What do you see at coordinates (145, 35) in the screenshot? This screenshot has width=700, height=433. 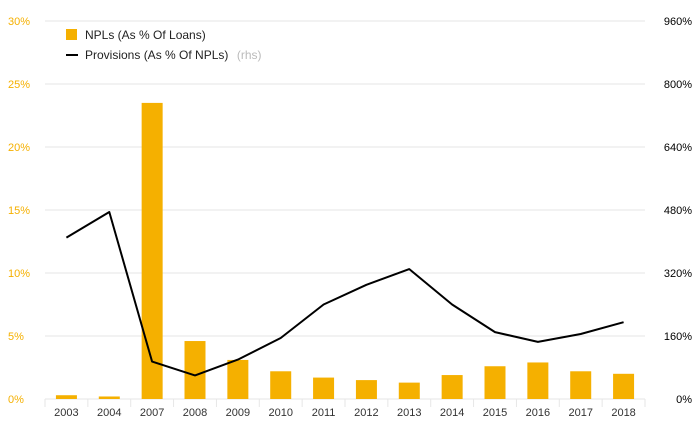 I see `legend-bar-label: NPLs (As % Of Loans)` at bounding box center [145, 35].